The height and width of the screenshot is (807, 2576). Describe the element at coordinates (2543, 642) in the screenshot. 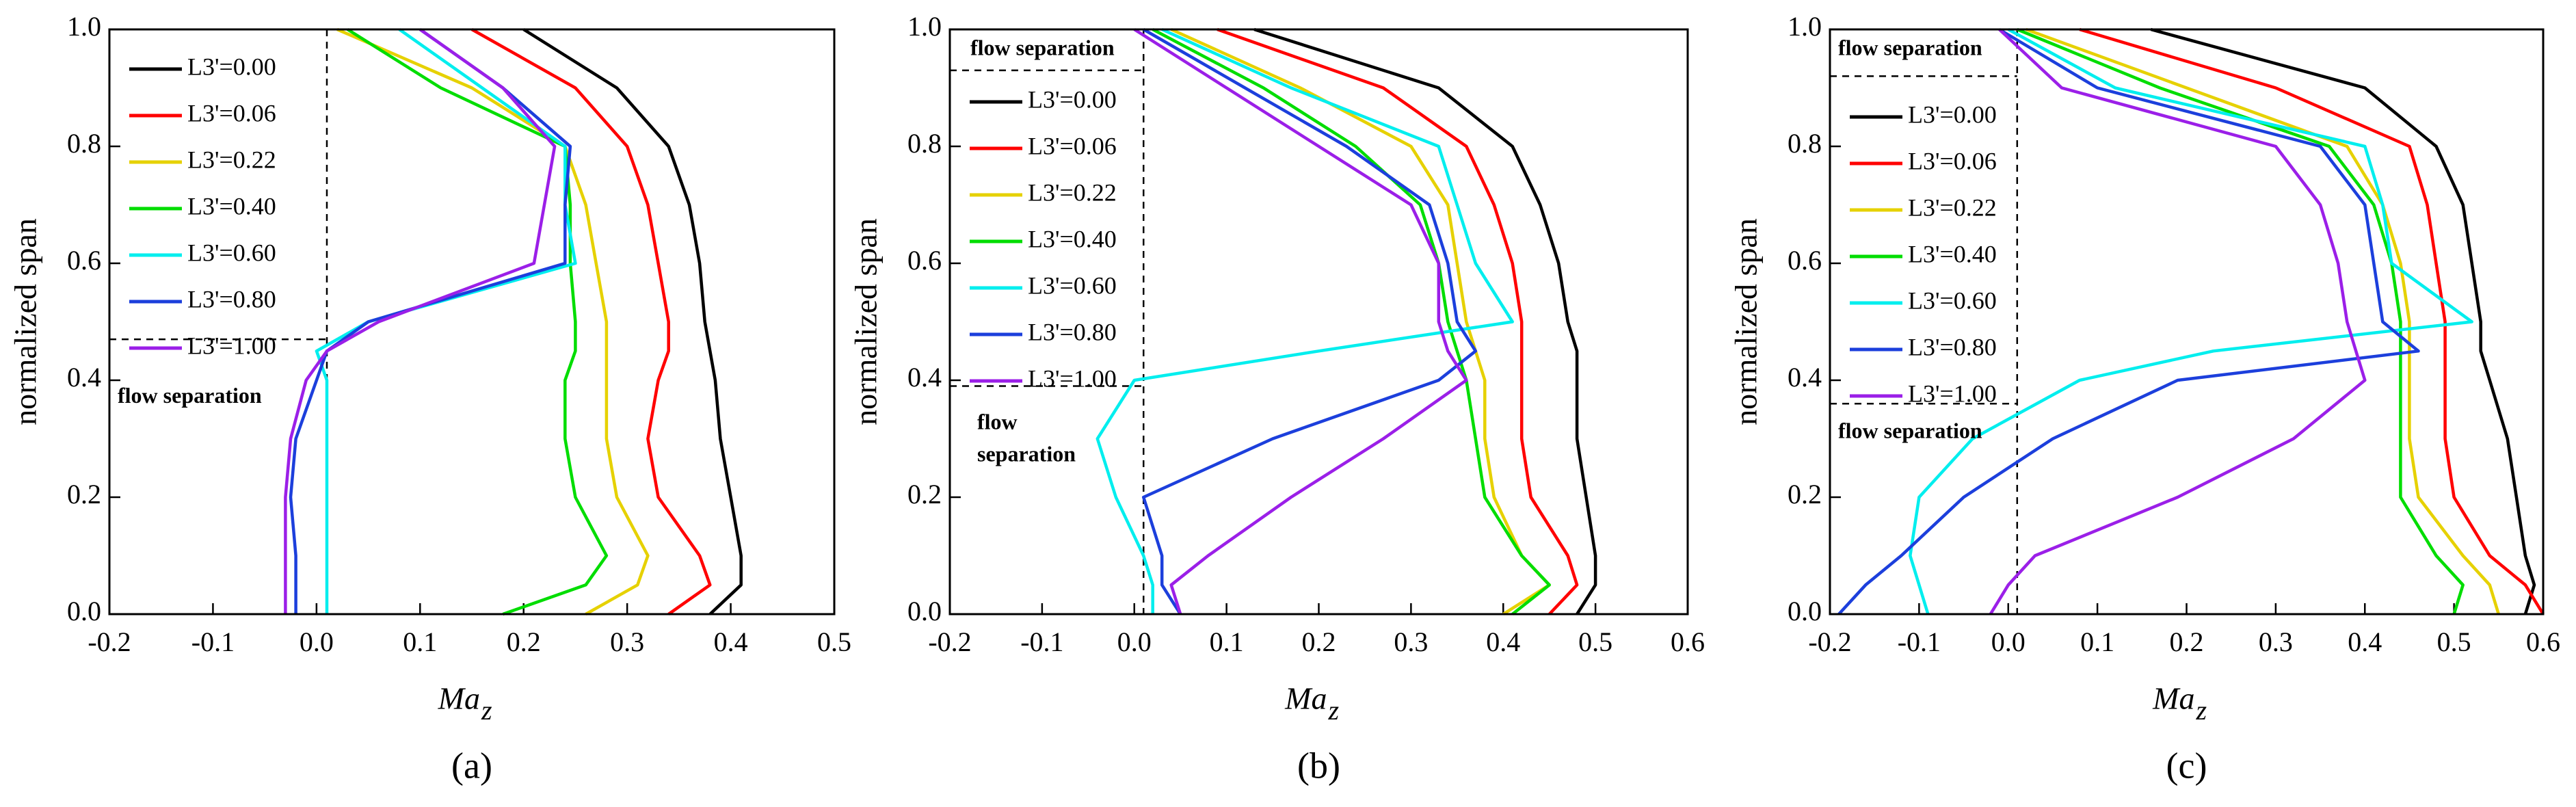

I see `x-tick-label: 0.6` at that location.